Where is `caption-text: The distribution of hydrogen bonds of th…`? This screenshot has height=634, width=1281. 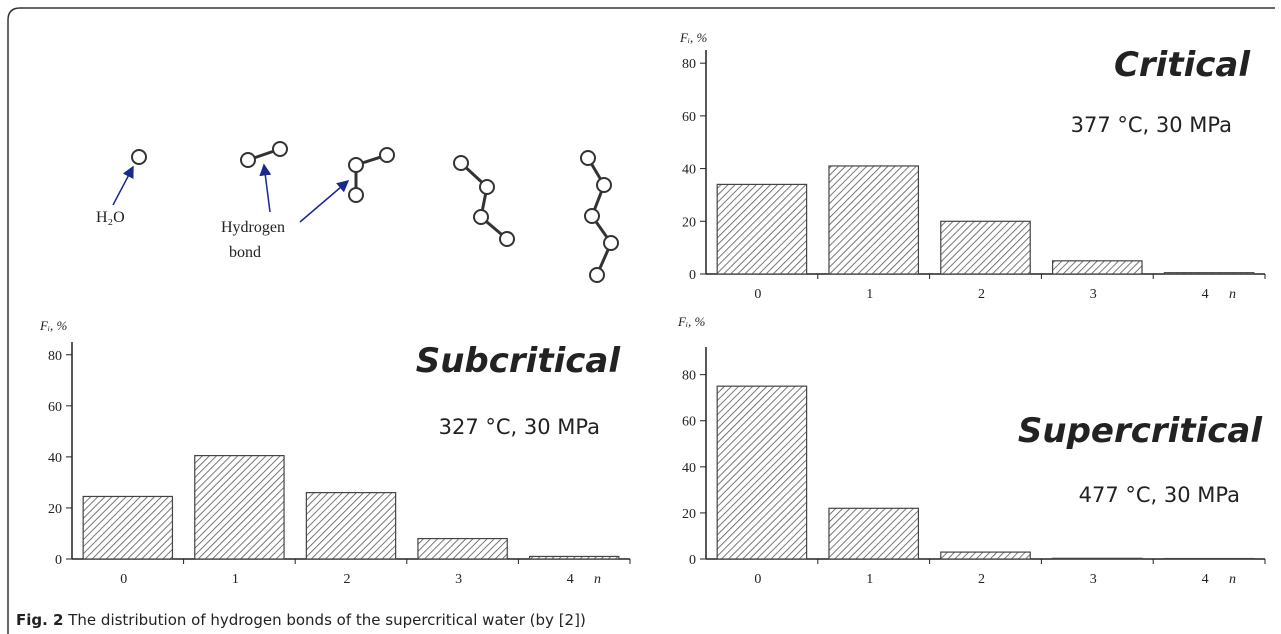 caption-text: The distribution of hydrogen bonds of th… is located at coordinates (324, 620).